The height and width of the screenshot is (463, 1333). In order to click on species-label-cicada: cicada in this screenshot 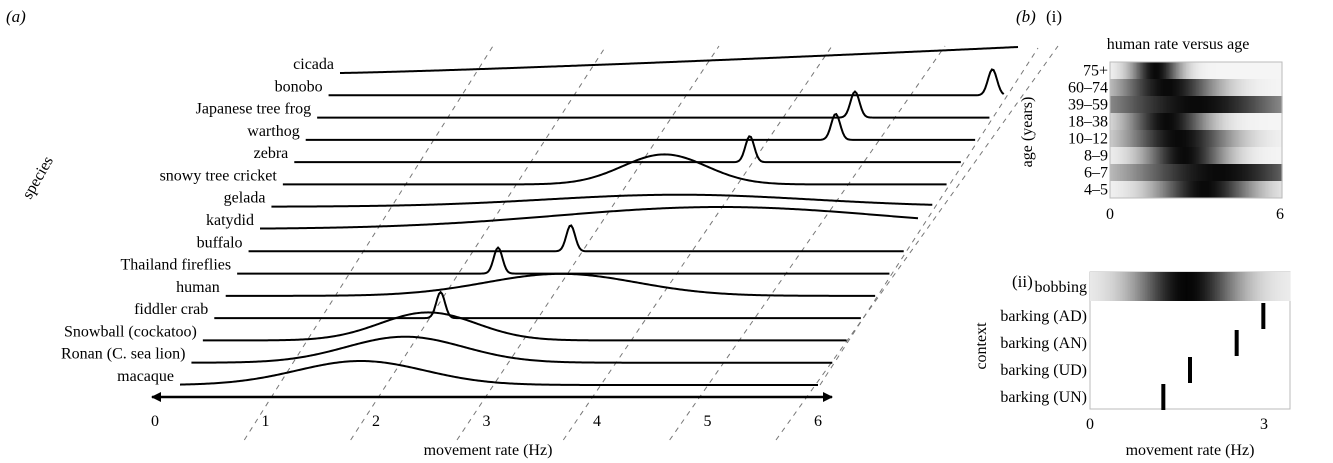, I will do `click(313, 64)`.